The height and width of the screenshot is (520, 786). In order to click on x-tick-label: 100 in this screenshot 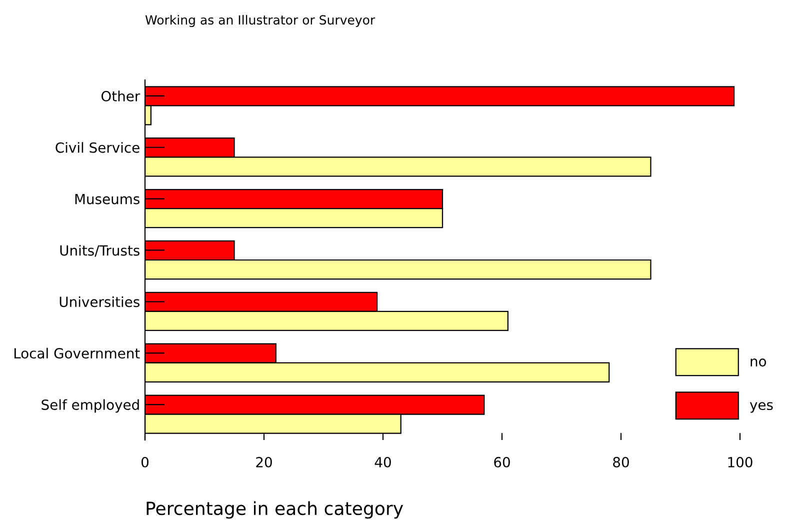, I will do `click(740, 462)`.